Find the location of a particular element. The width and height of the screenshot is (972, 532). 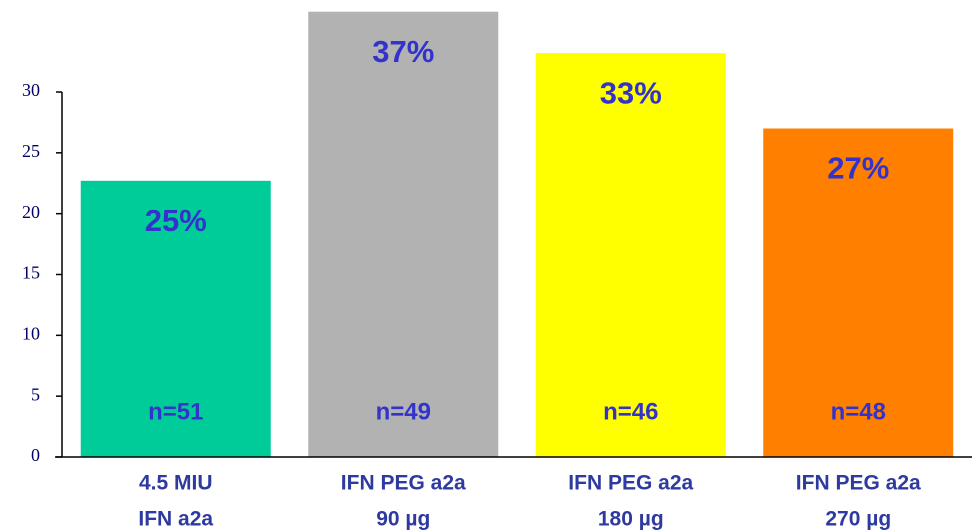

y-tick-label: 5 is located at coordinates (35, 394).